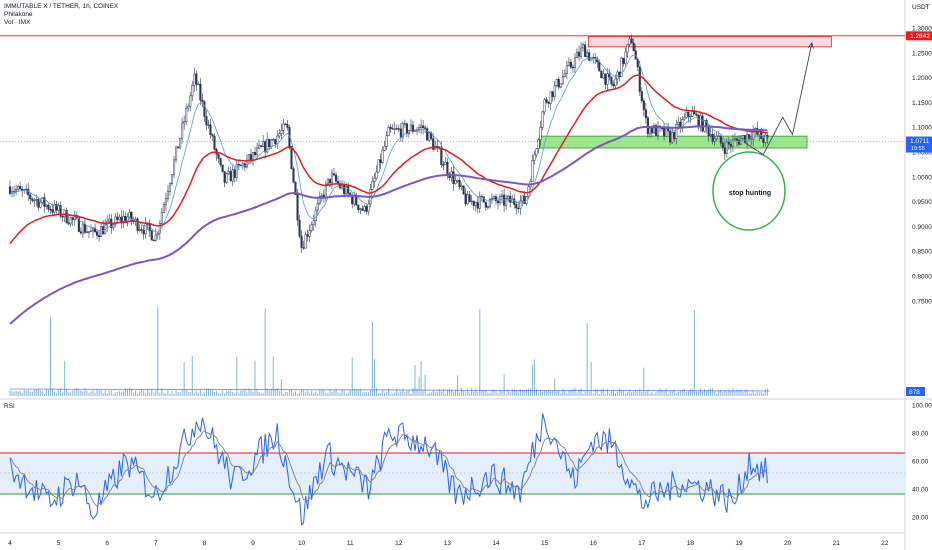 This screenshot has width=932, height=550. I want to click on rsi-indicator-label: RSI, so click(9, 406).